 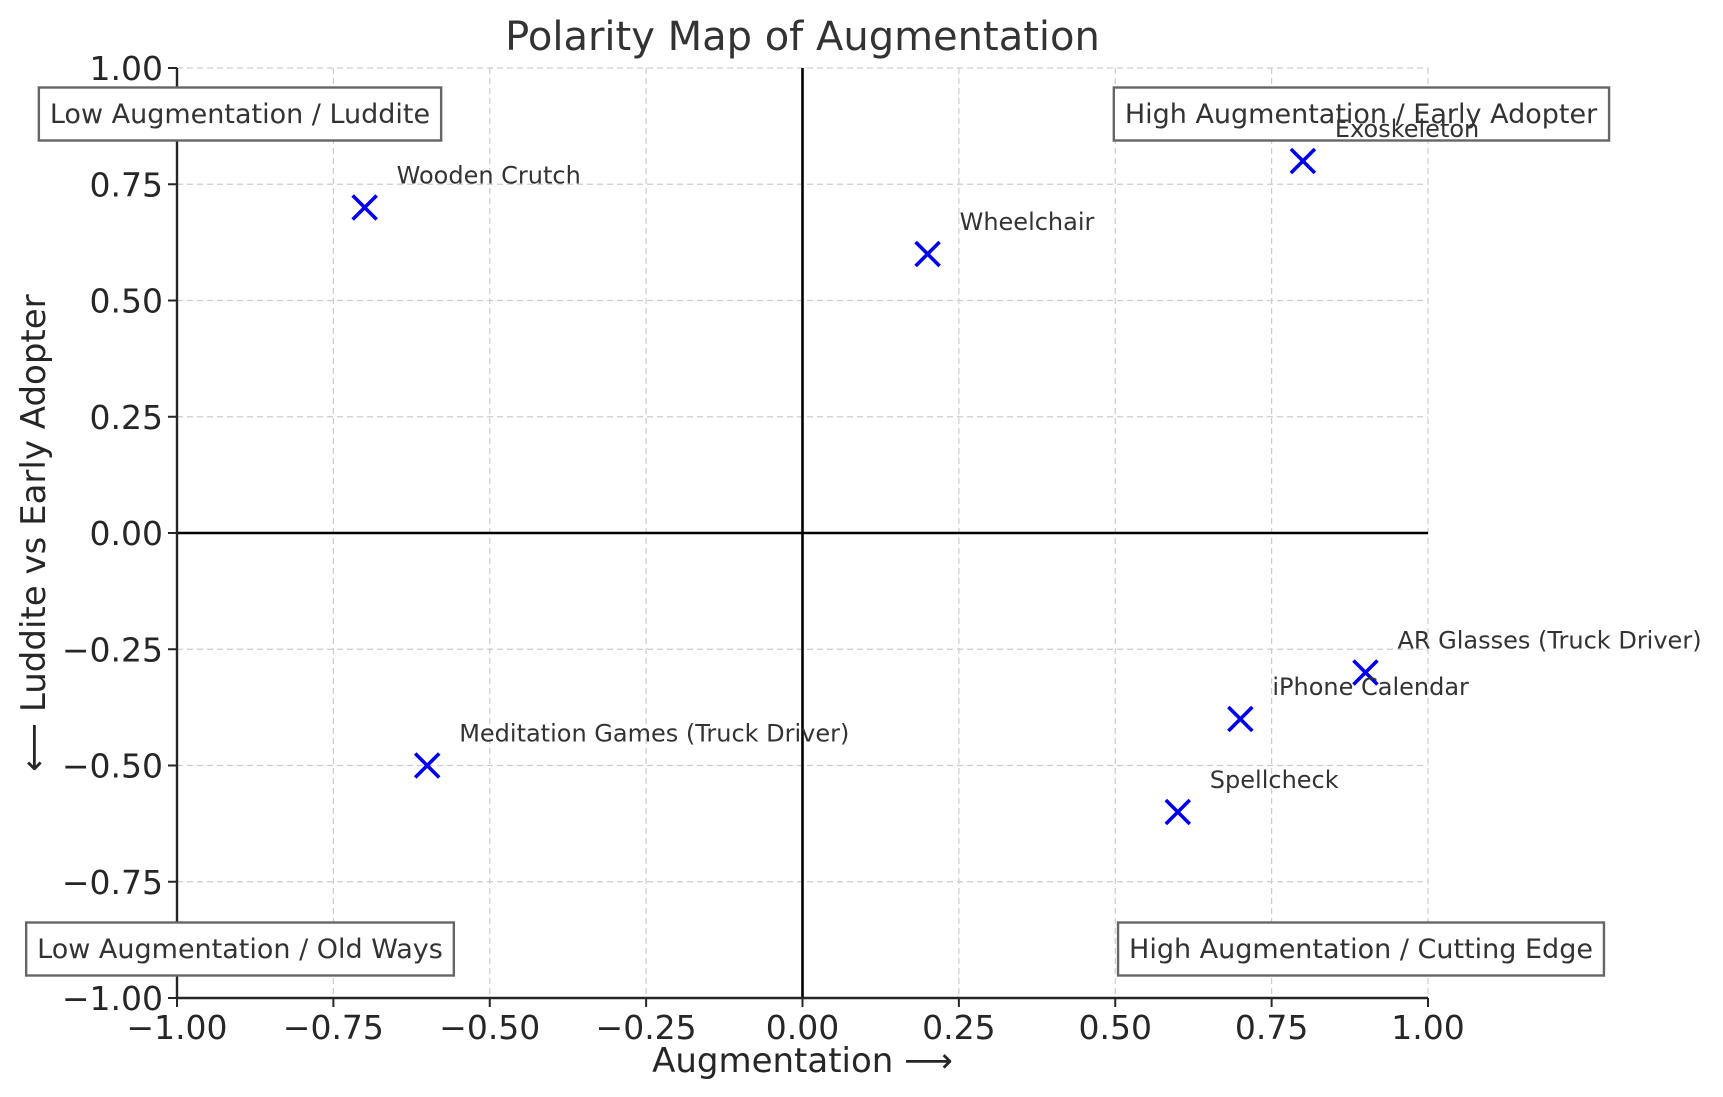 I want to click on point-label: Wooden Crutch, so click(x=489, y=176).